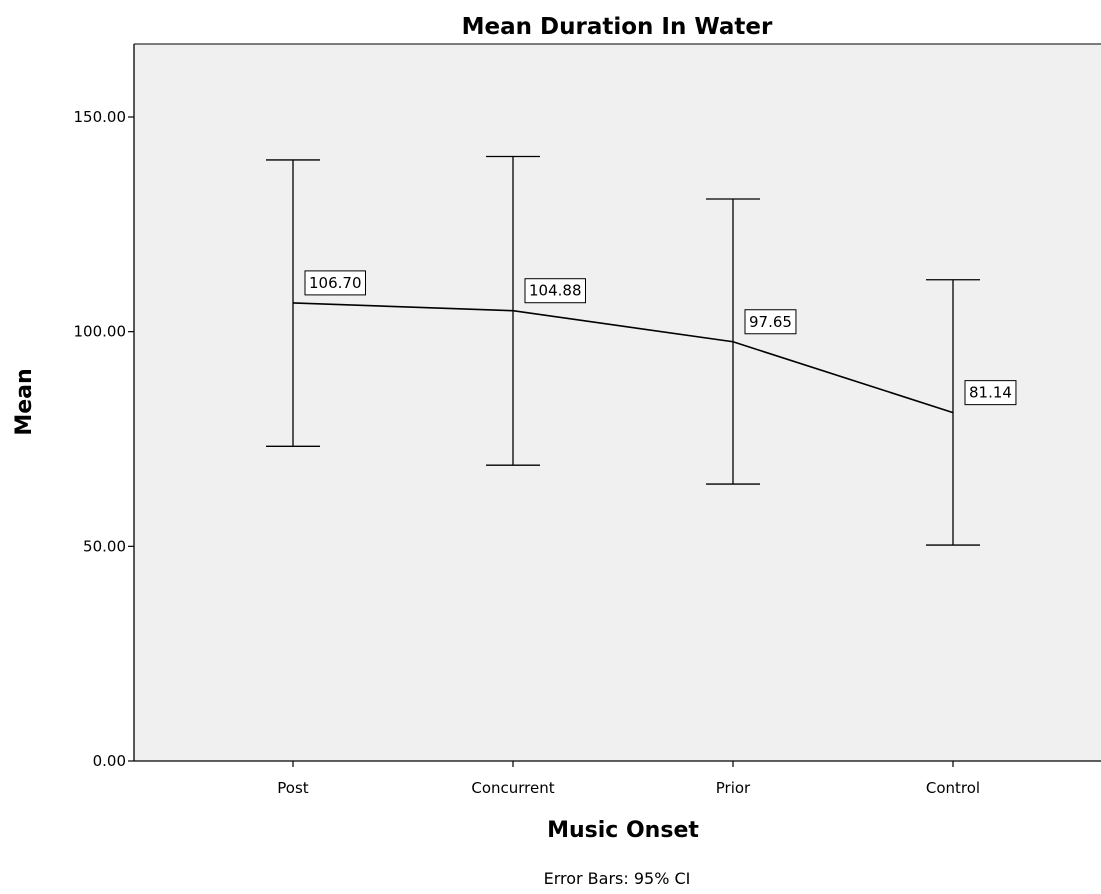  I want to click on x-axis-title: Music Onset, so click(623, 830).